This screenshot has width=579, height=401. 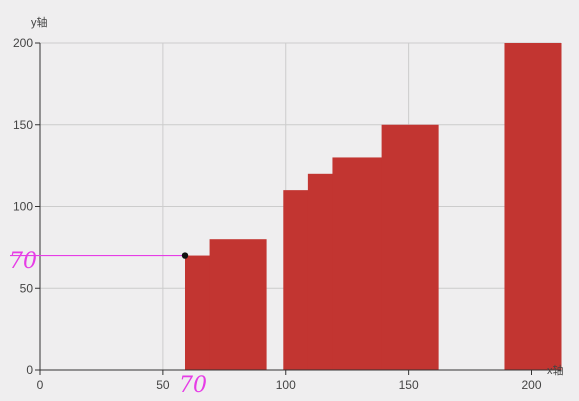 I want to click on y-tick-label: 200, so click(x=23, y=43).